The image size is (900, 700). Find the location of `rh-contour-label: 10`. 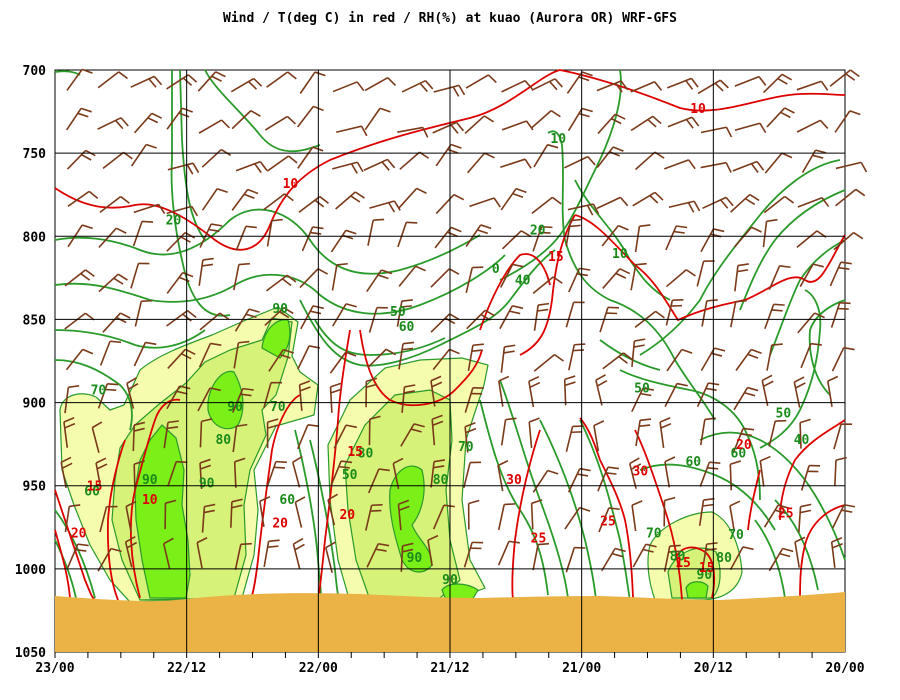

rh-contour-label: 10 is located at coordinates (558, 139).